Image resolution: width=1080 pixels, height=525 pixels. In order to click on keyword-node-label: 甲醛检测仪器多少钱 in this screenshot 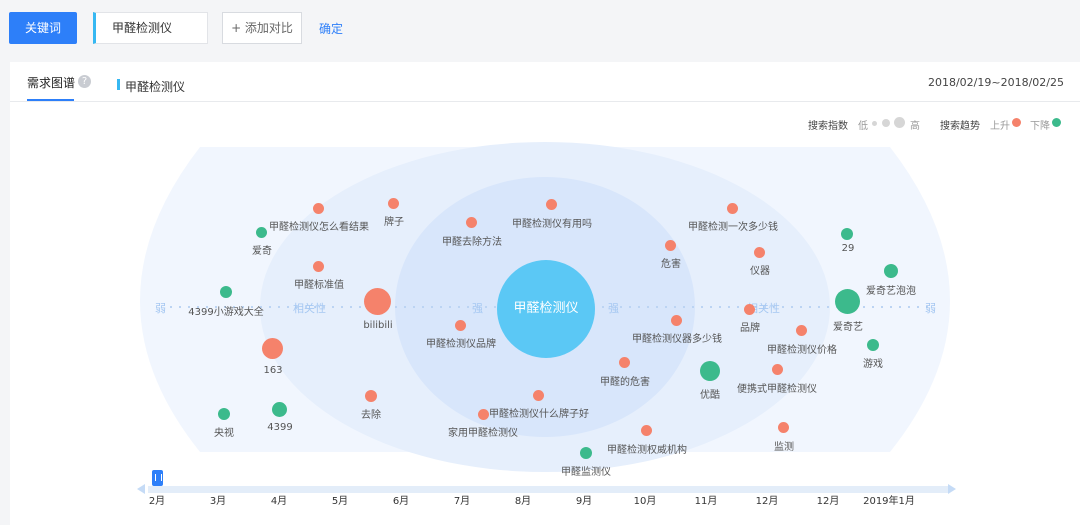, I will do `click(677, 339)`.